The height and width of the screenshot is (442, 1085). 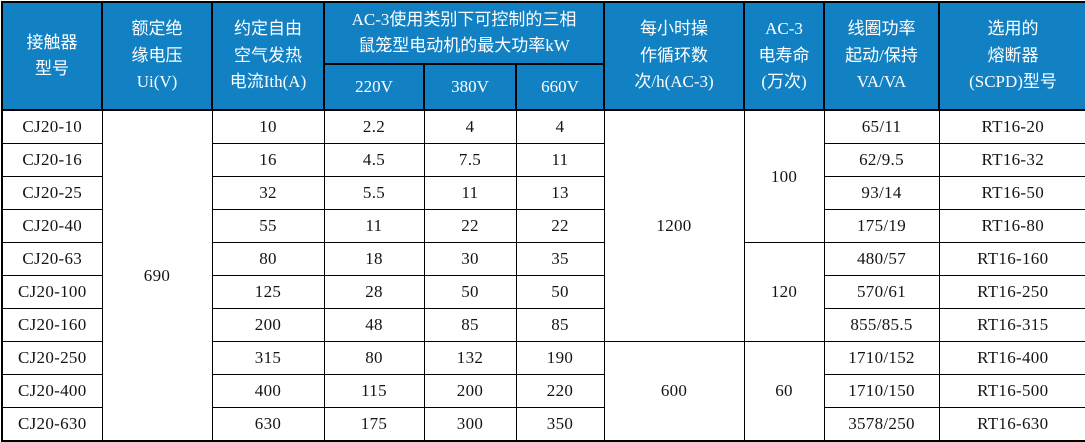 I want to click on cell-cycles-per-hour: 600, so click(x=674, y=391).